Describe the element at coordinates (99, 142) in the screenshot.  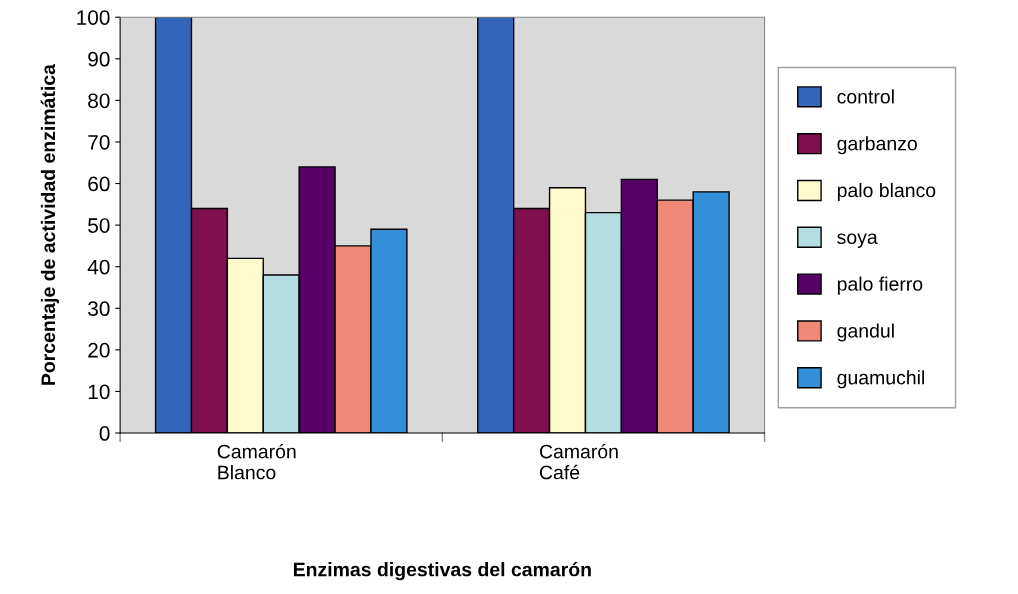
I see `y-tick-label: 70` at that location.